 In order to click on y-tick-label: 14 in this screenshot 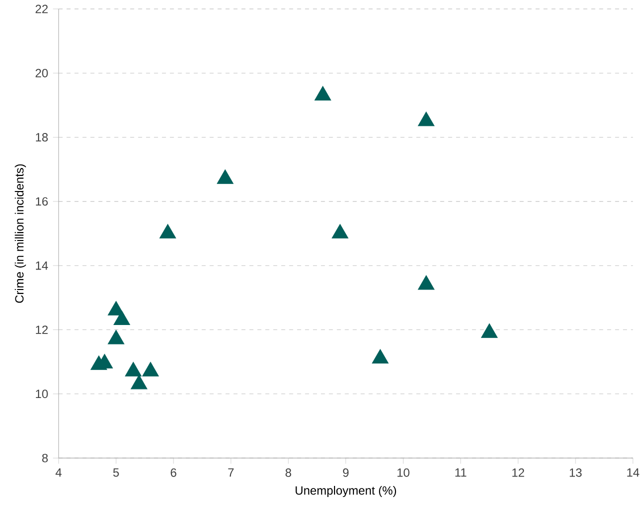, I will do `click(42, 266)`.